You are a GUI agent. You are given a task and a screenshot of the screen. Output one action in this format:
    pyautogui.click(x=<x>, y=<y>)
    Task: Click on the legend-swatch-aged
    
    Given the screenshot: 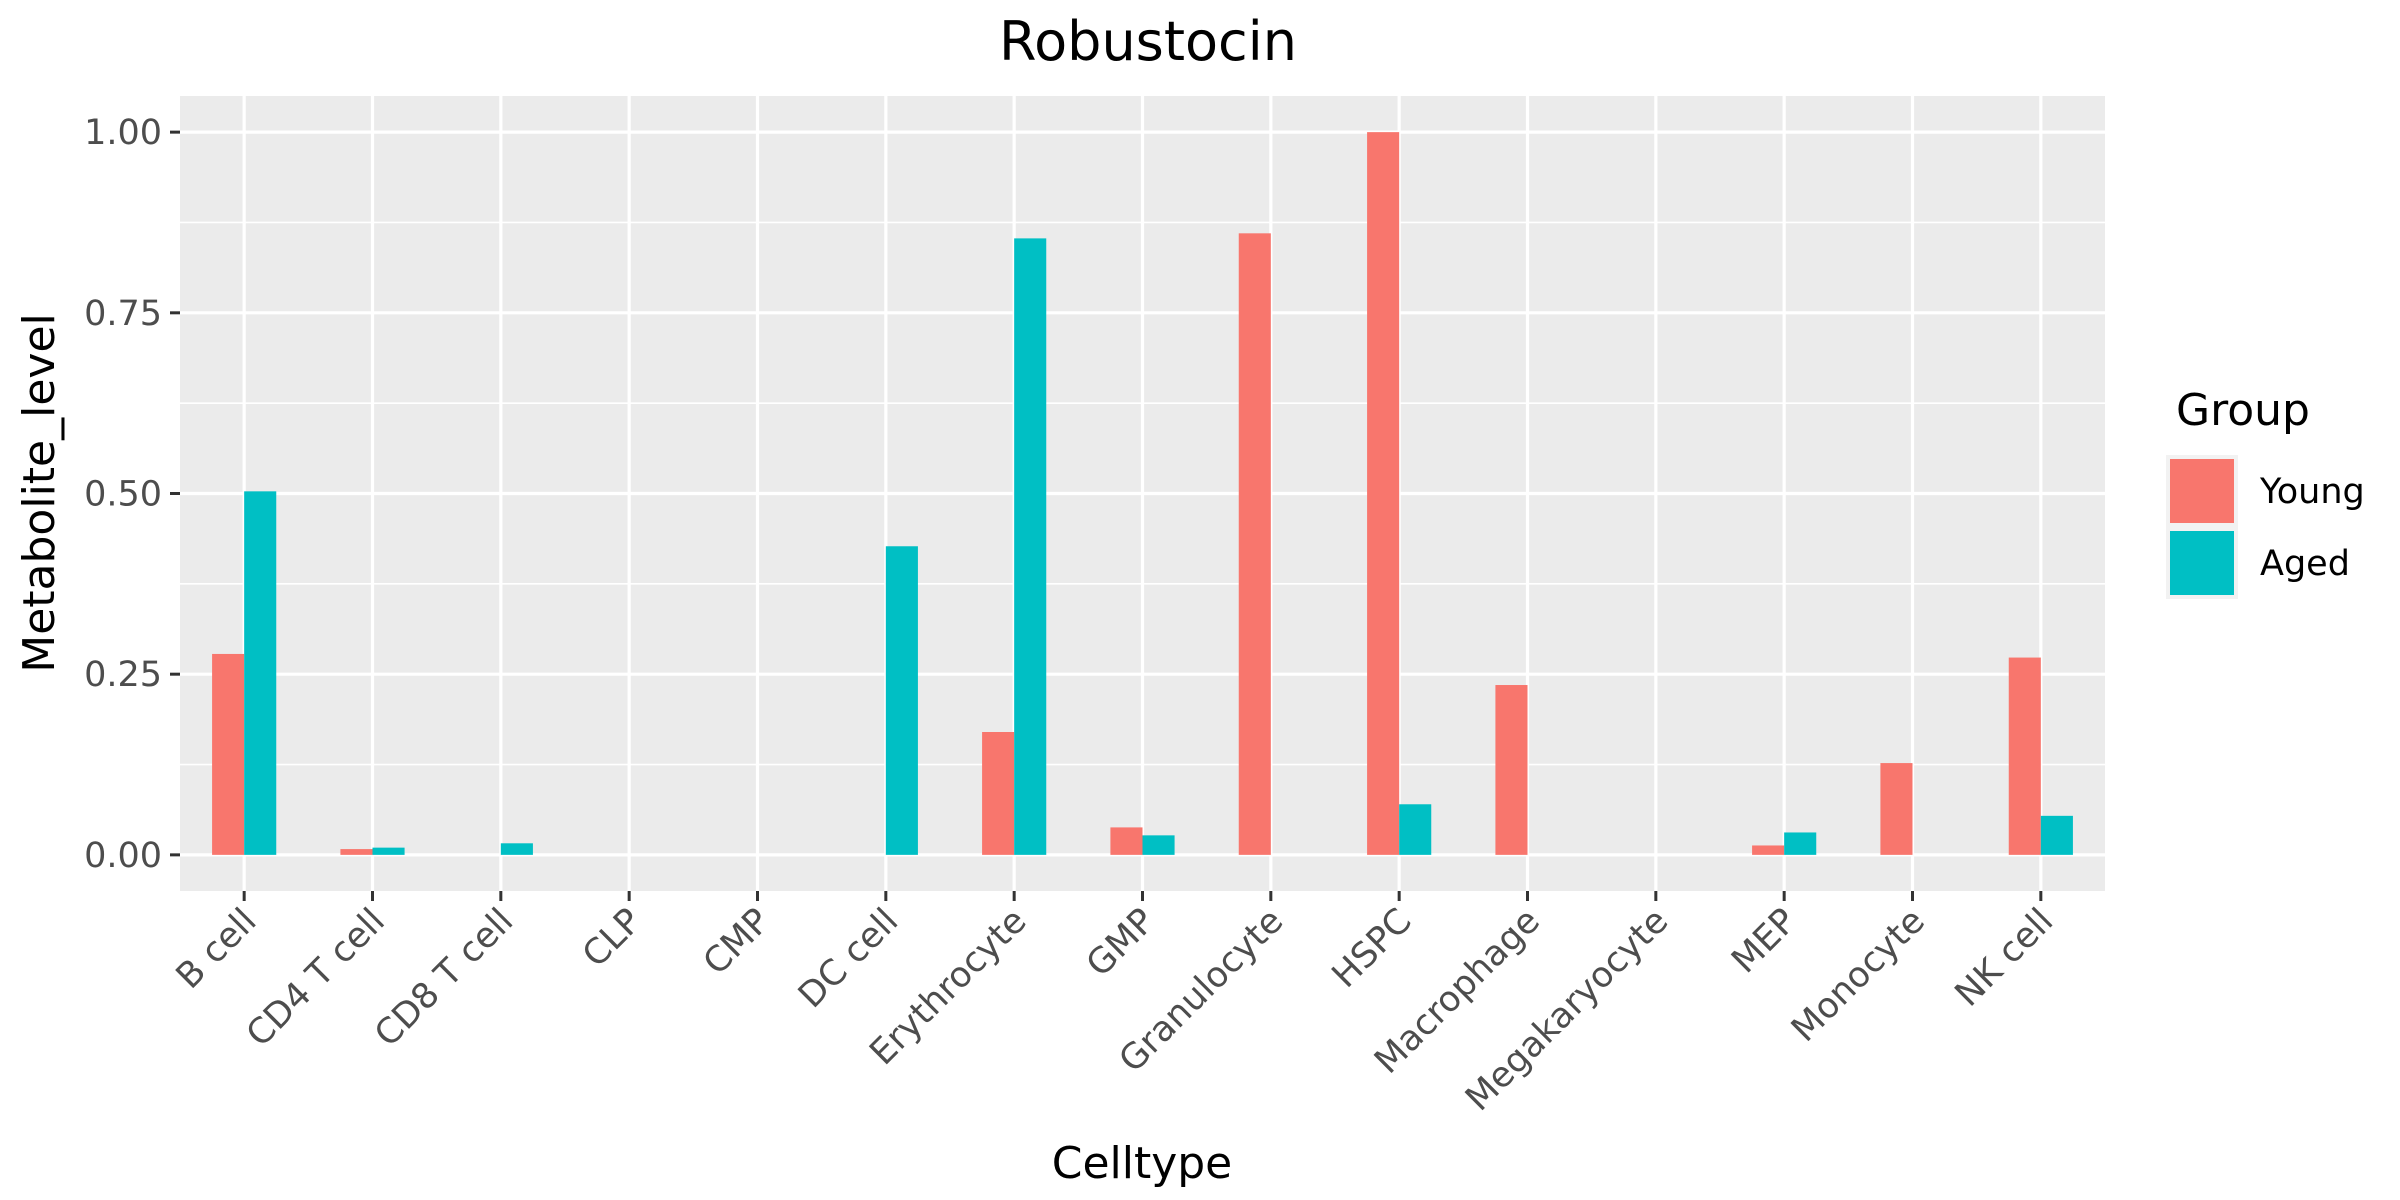 What is the action you would take?
    pyautogui.click(x=2202, y=563)
    